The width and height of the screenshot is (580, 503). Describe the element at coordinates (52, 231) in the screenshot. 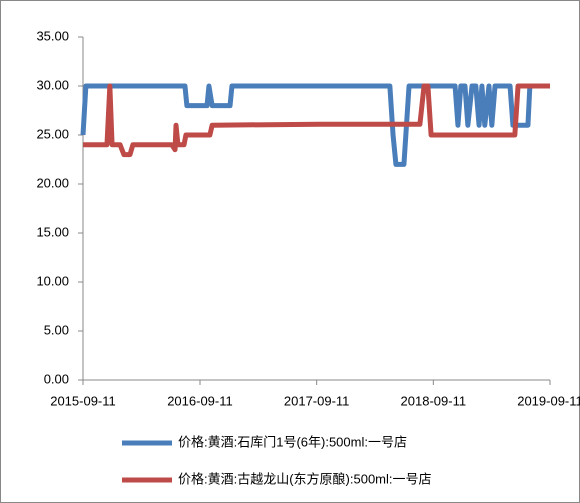

I see `y-tick-label: 15.00` at that location.